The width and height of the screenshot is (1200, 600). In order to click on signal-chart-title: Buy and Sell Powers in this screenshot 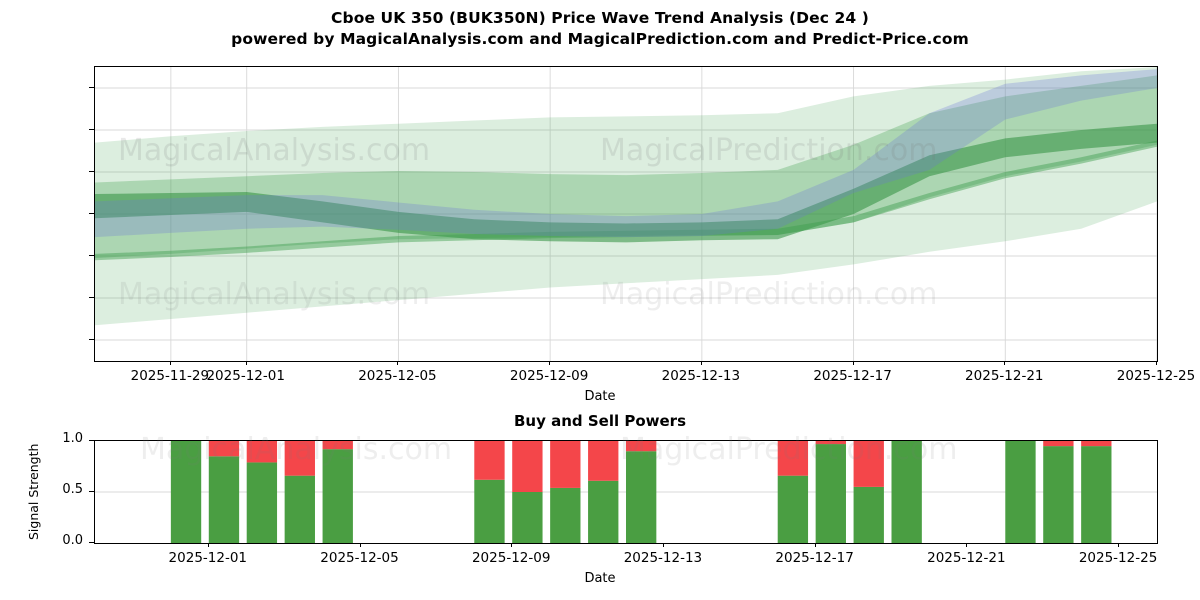, I will do `click(599, 421)`.